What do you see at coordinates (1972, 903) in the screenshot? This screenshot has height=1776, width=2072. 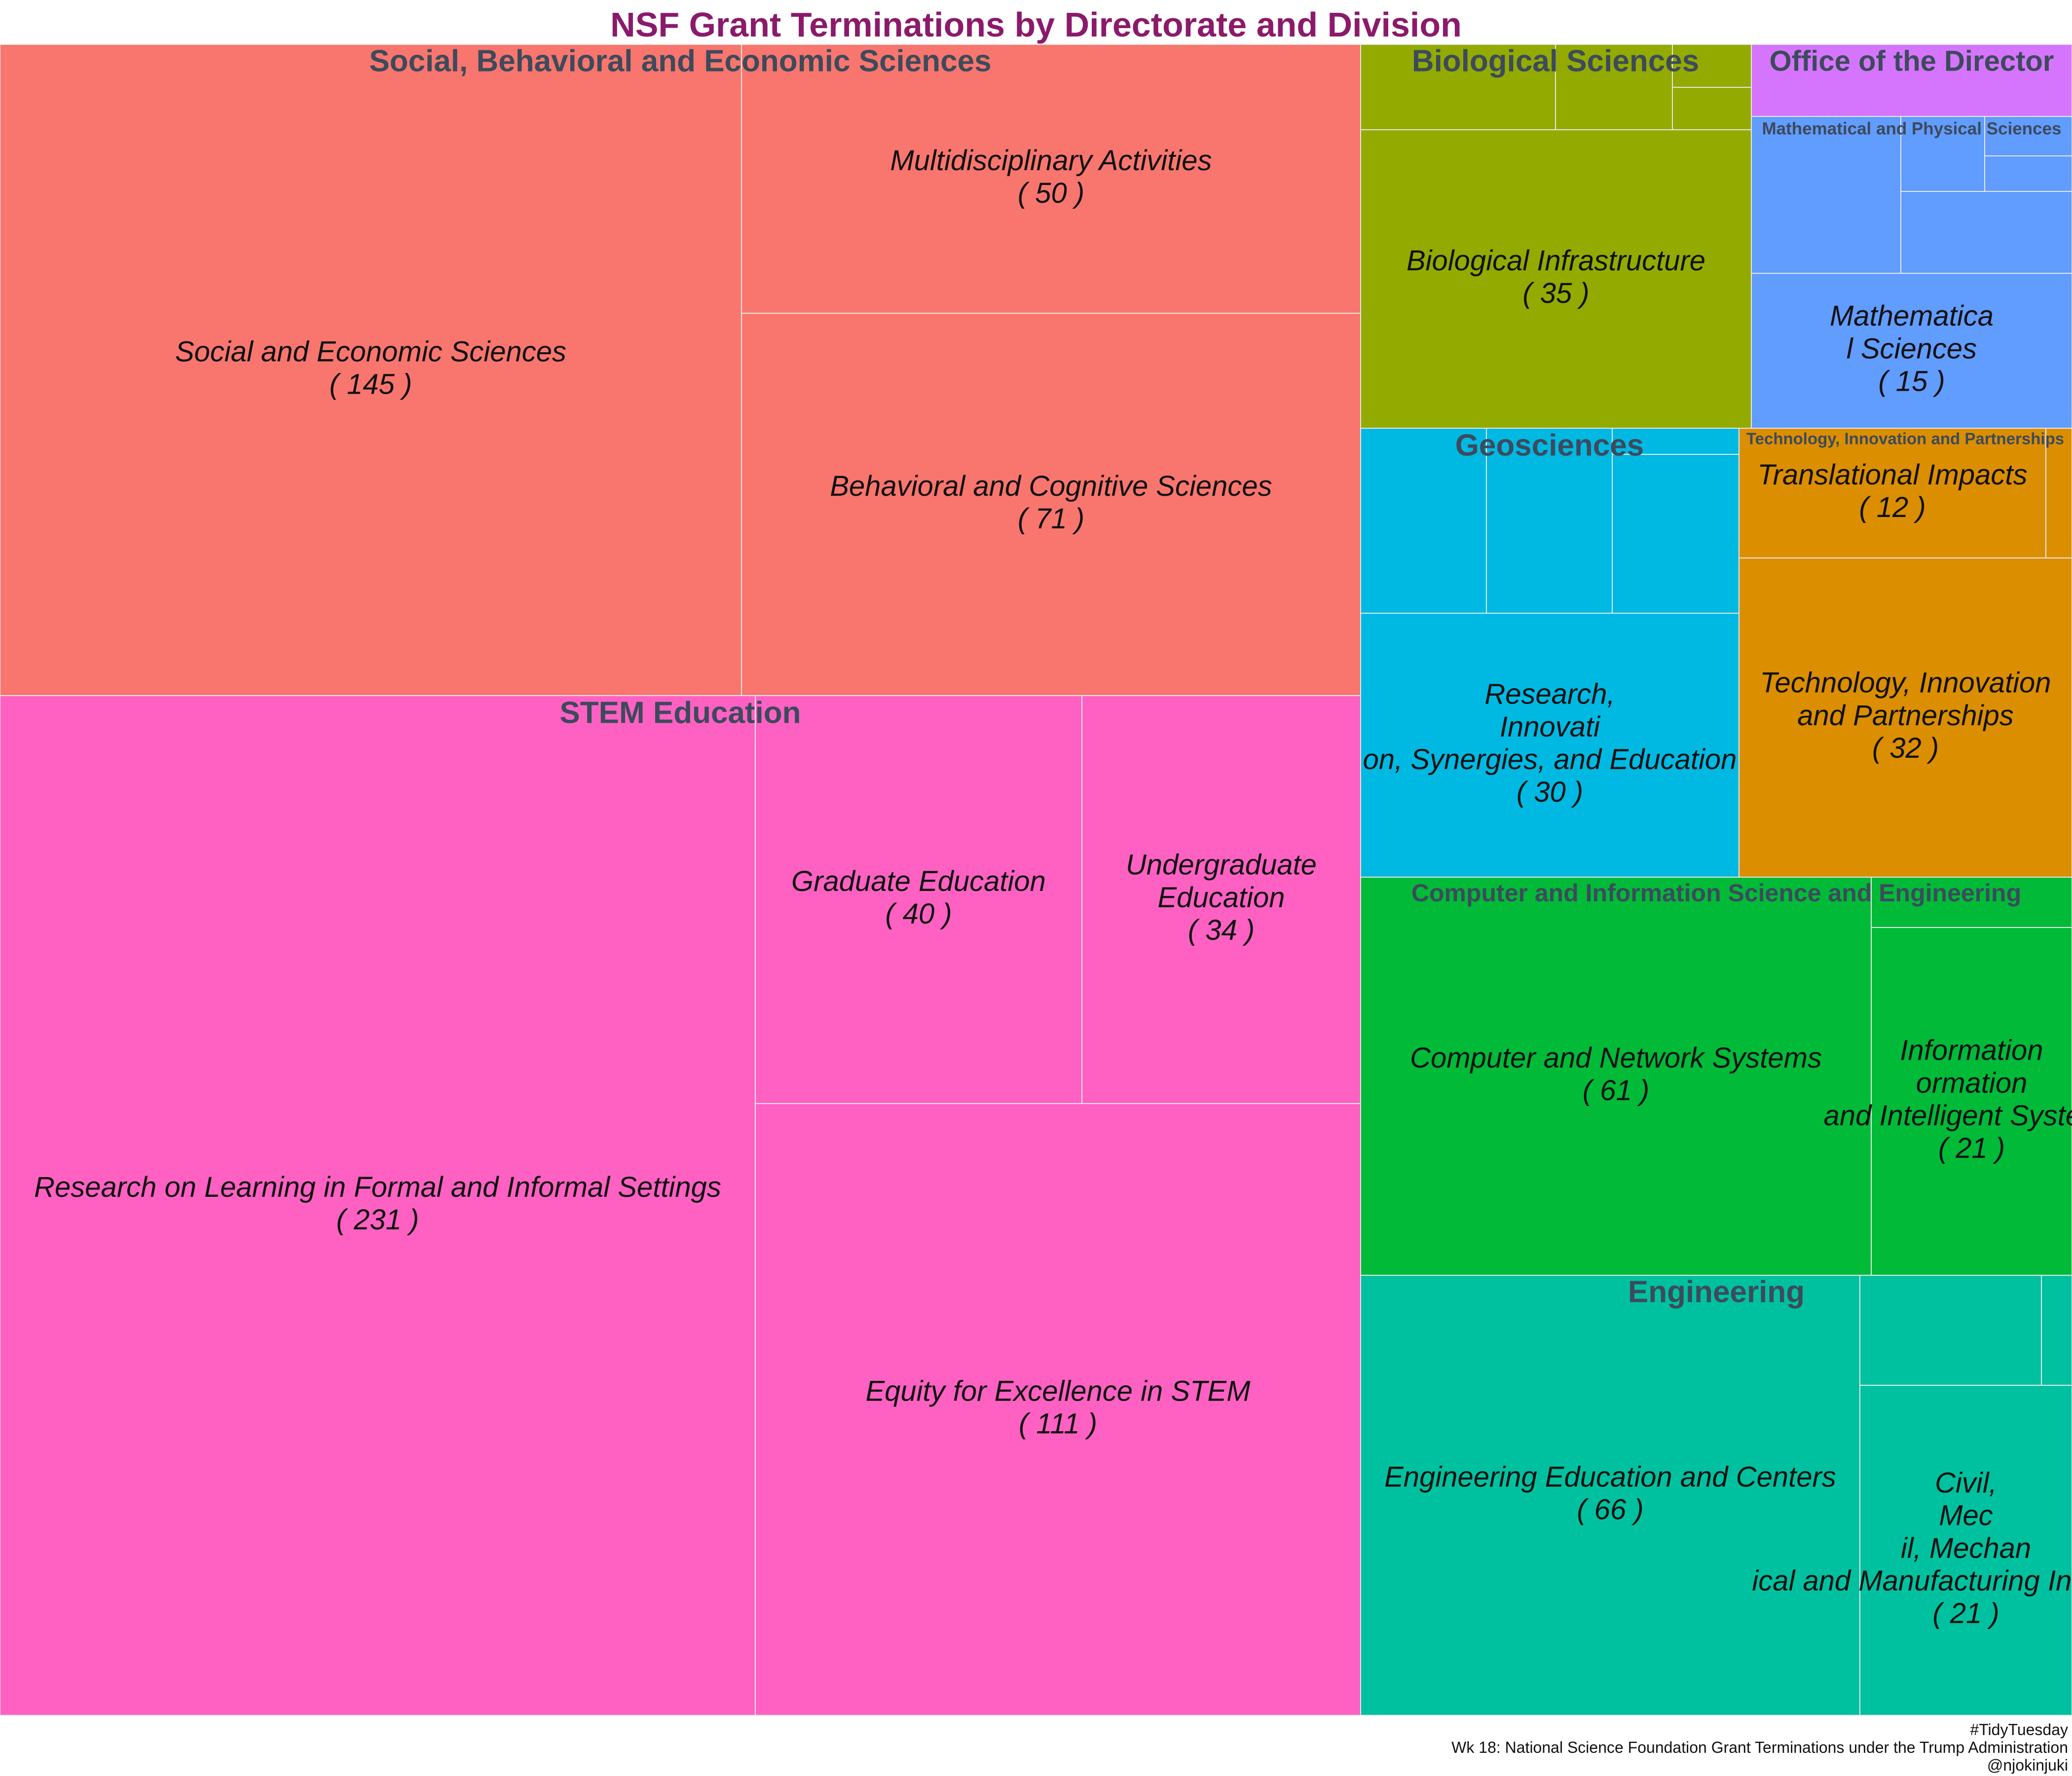 I see `tile-computer-and-information-science-and-engineering-small` at bounding box center [1972, 903].